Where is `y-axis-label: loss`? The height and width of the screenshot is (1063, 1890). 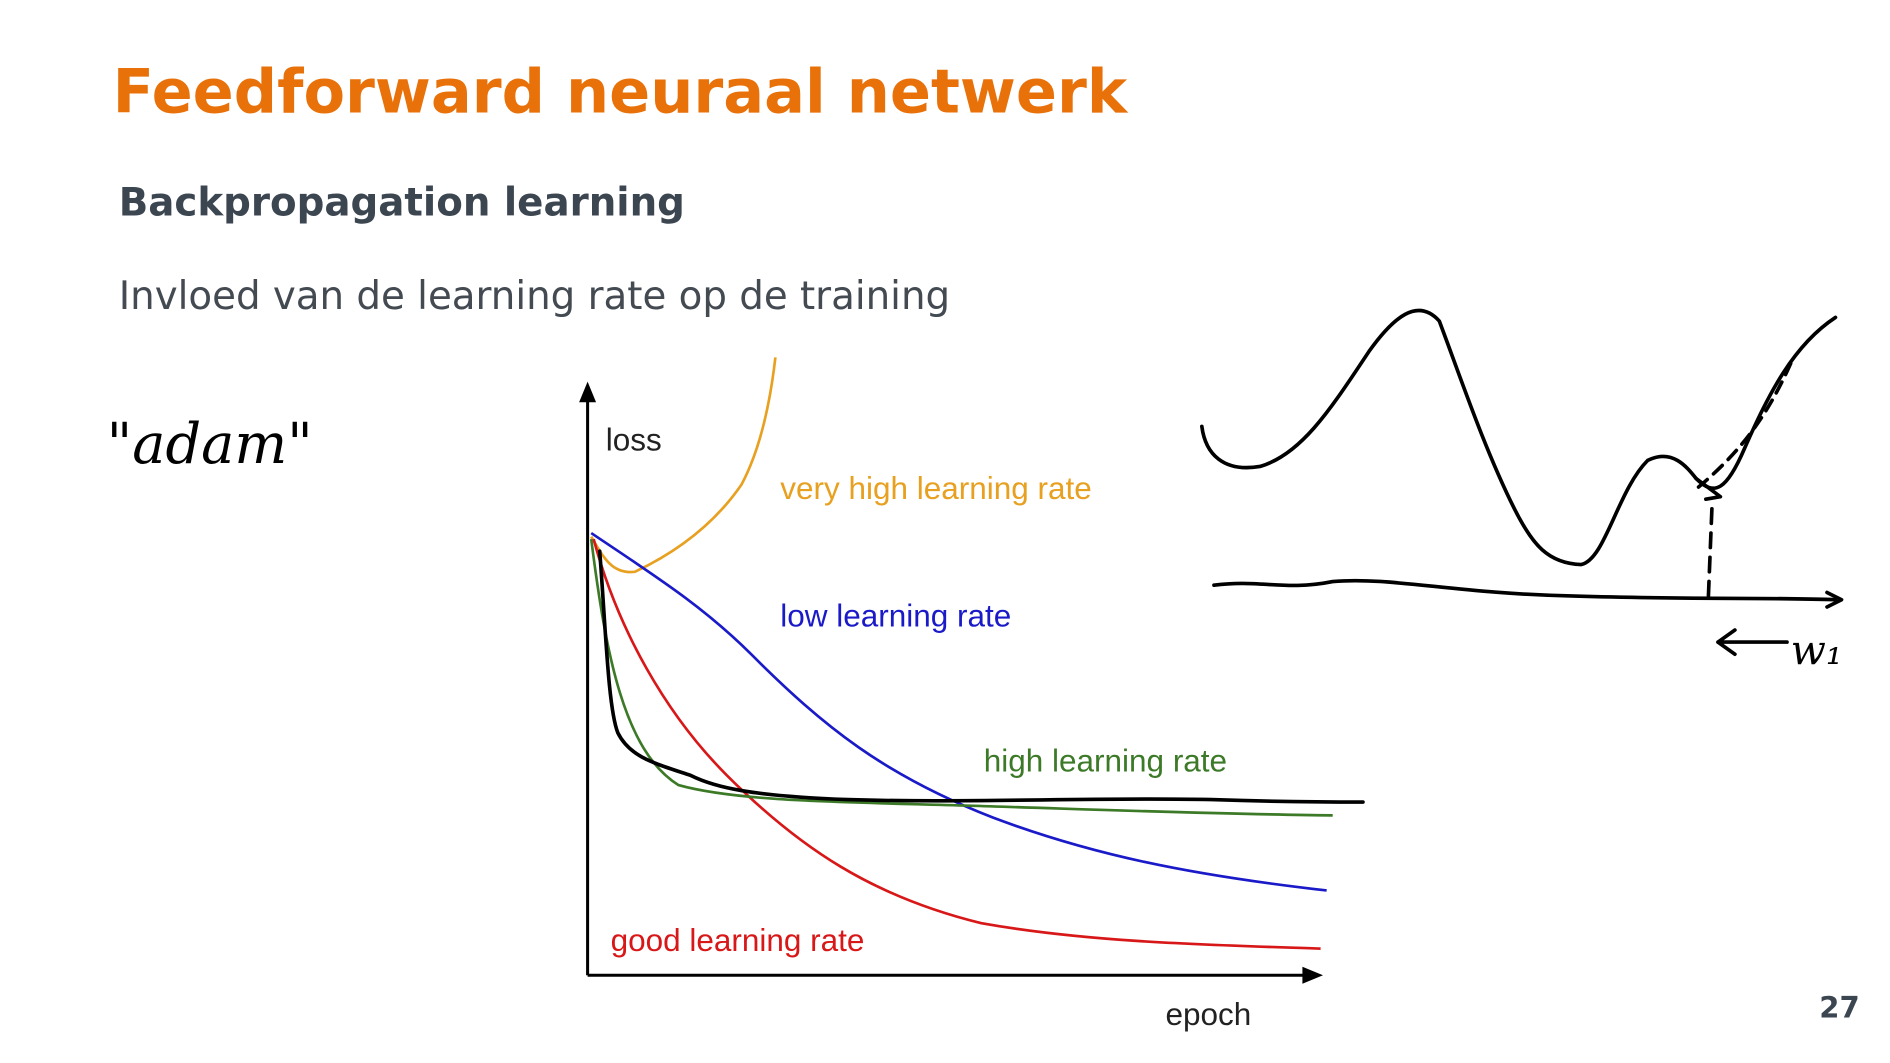
y-axis-label: loss is located at coordinates (634, 440).